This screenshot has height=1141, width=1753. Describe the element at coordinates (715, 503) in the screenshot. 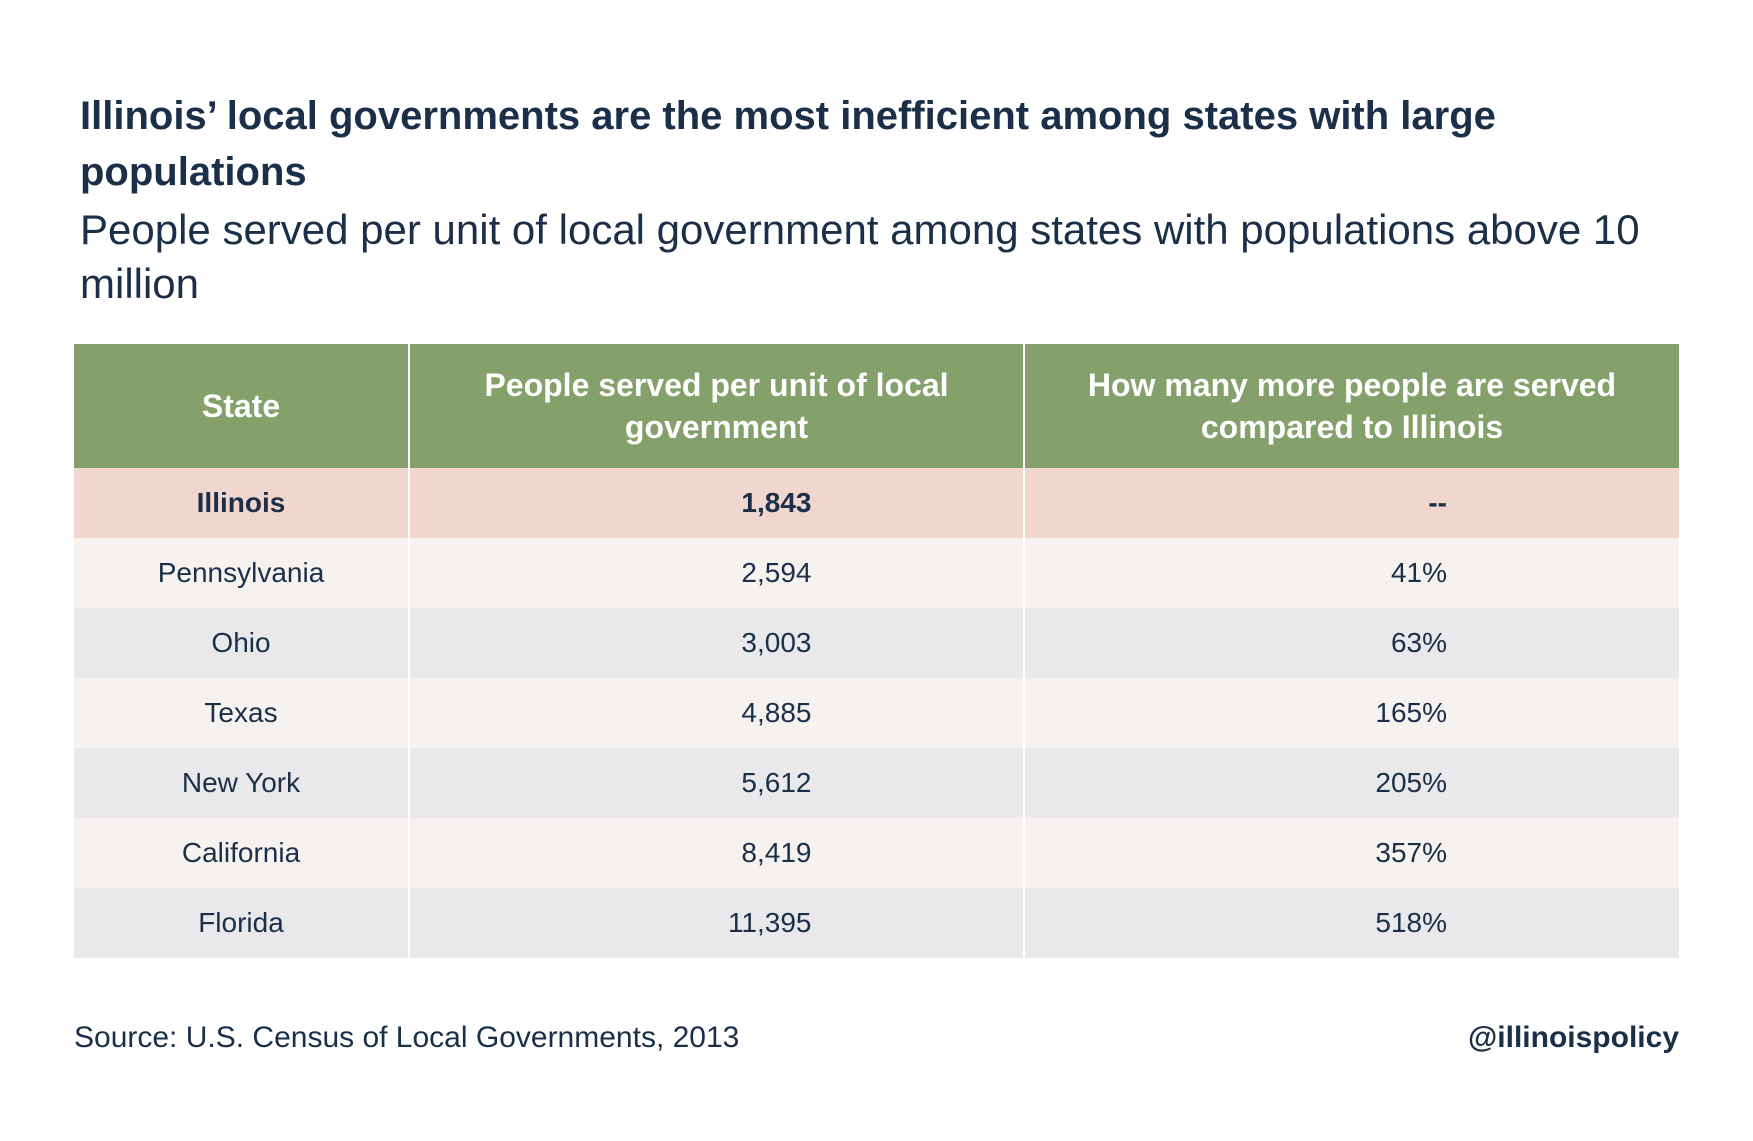

I see `people-served-cell: 1,843` at that location.